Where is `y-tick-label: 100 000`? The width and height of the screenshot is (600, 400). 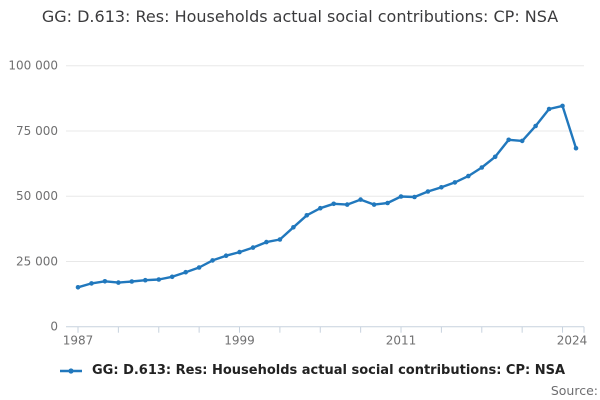
y-tick-label: 100 000 is located at coordinates (33, 66).